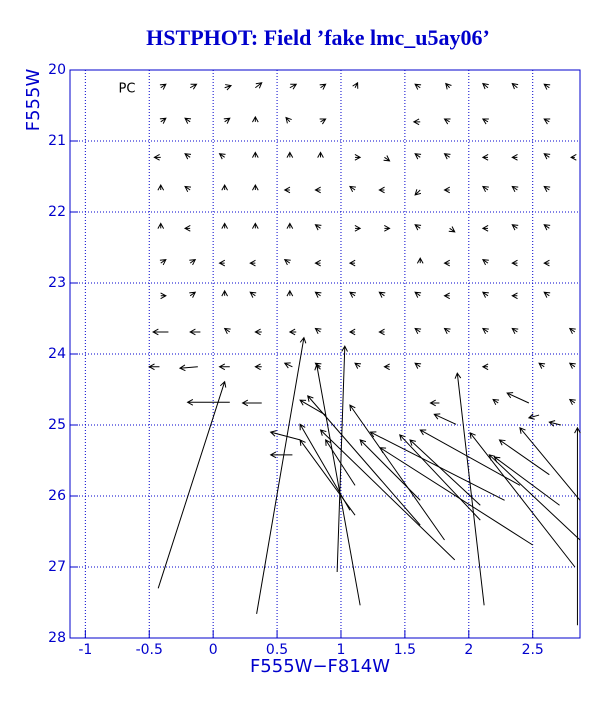 This screenshot has height=709, width=612. I want to click on x-tick-label: 2.5, so click(533, 650).